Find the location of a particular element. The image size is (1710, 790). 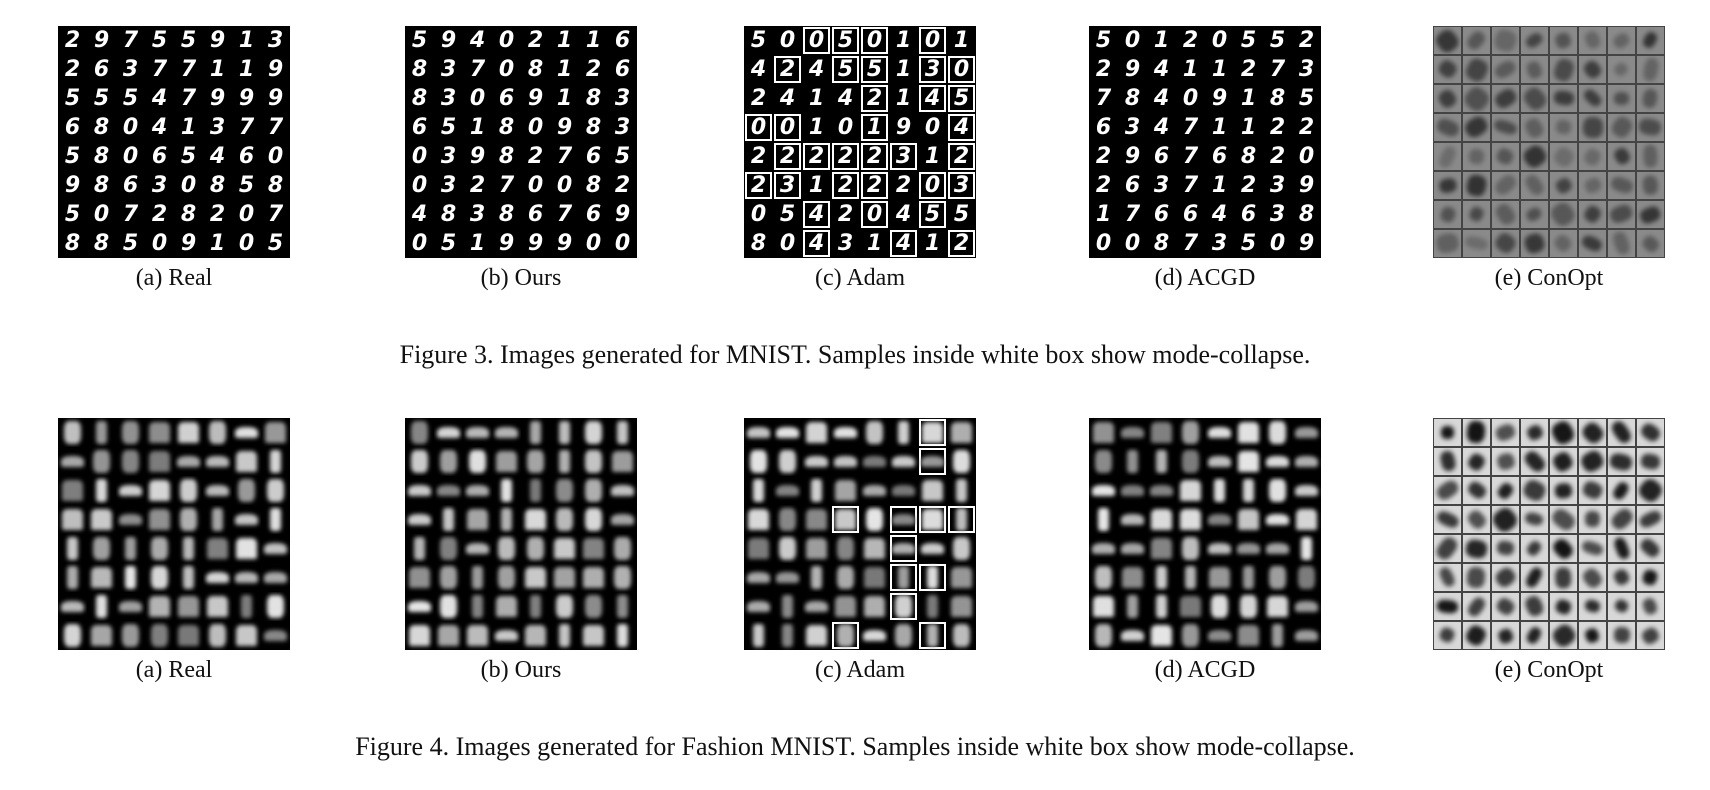

sample-cell: 6 is located at coordinates (1161, 214).